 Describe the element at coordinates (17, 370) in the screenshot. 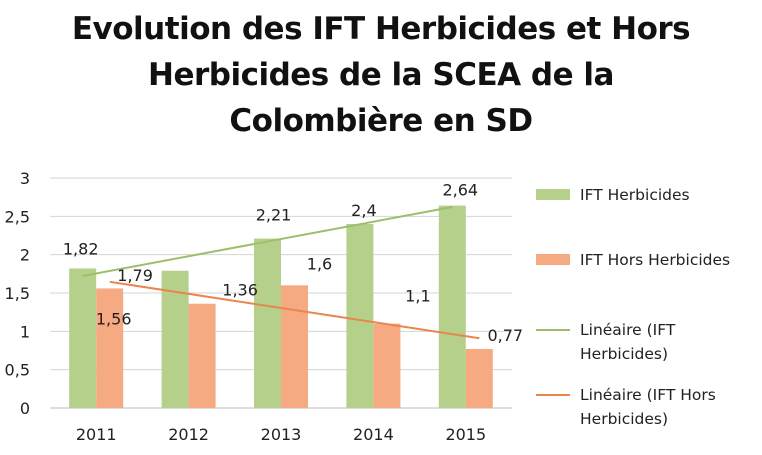

I see `y-tick-label: 0,5` at that location.